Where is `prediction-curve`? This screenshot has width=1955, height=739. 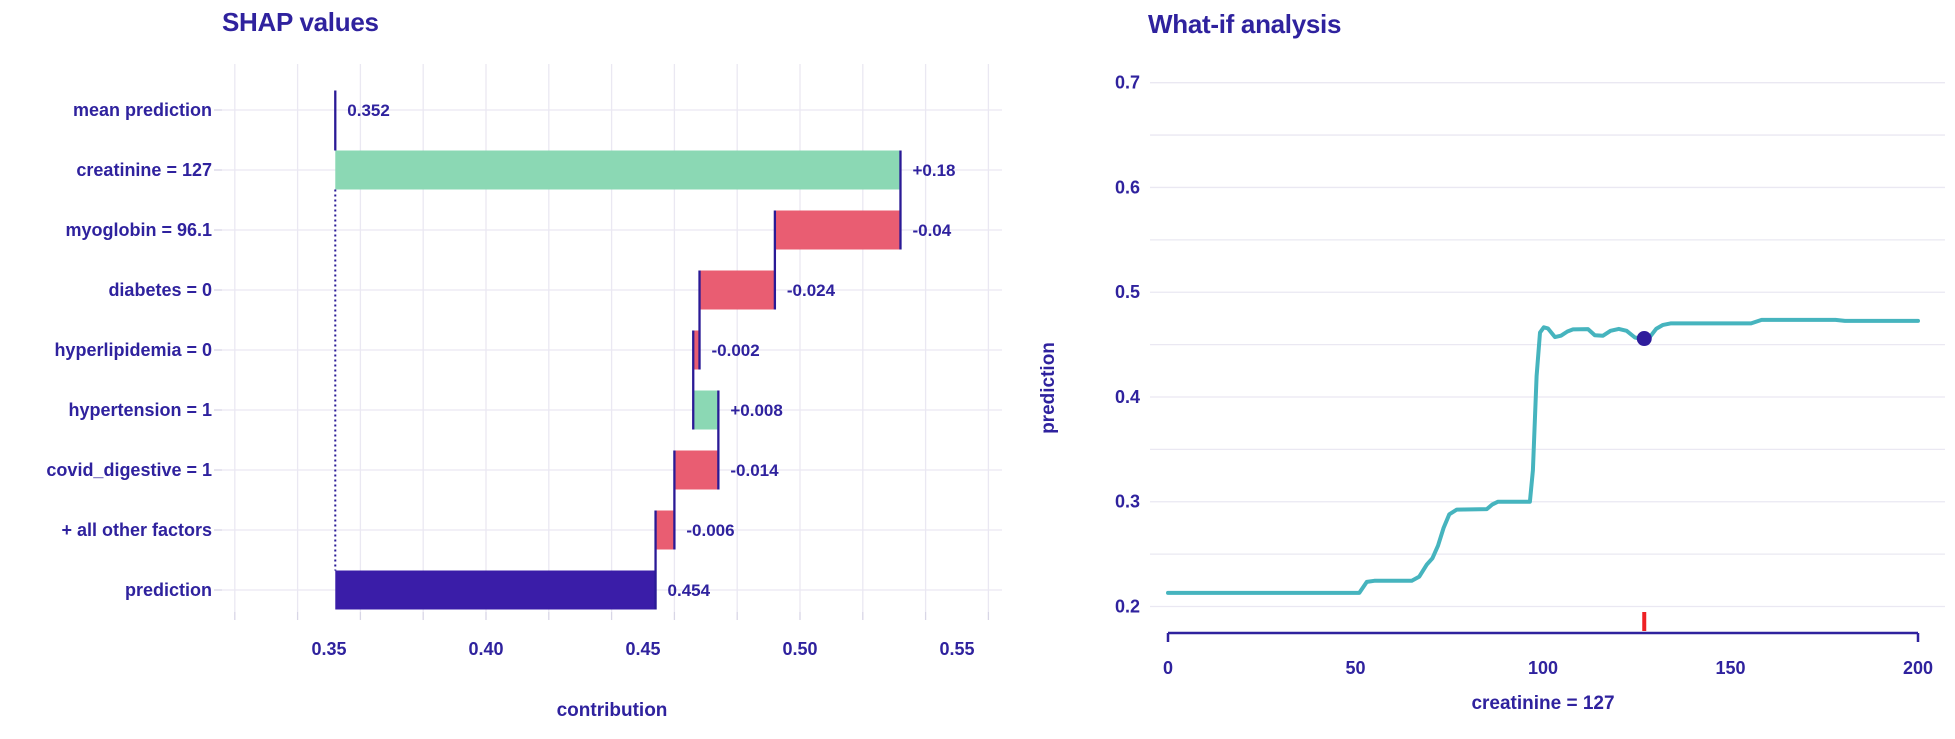
prediction-curve is located at coordinates (1543, 456).